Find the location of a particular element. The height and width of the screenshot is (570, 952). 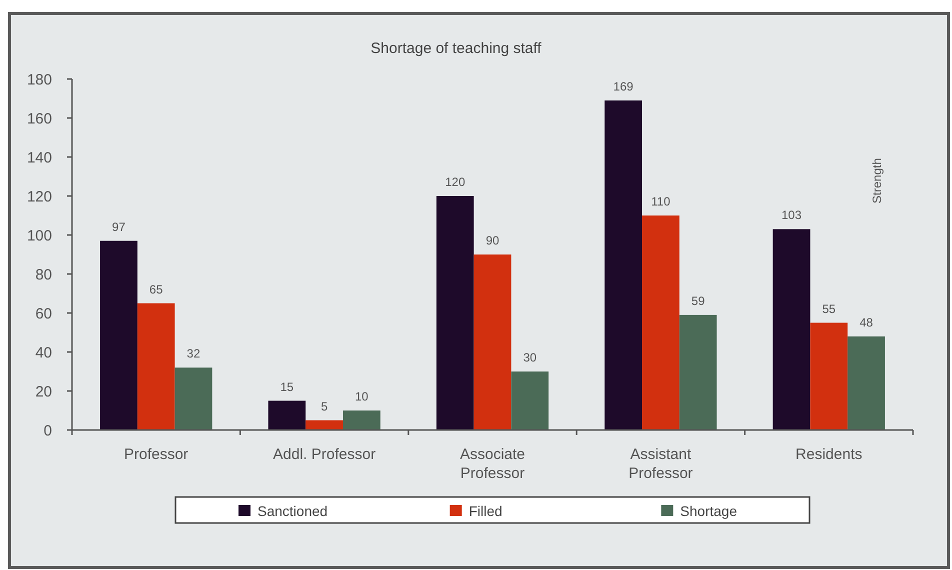

x-tick-label: Residents is located at coordinates (829, 454).